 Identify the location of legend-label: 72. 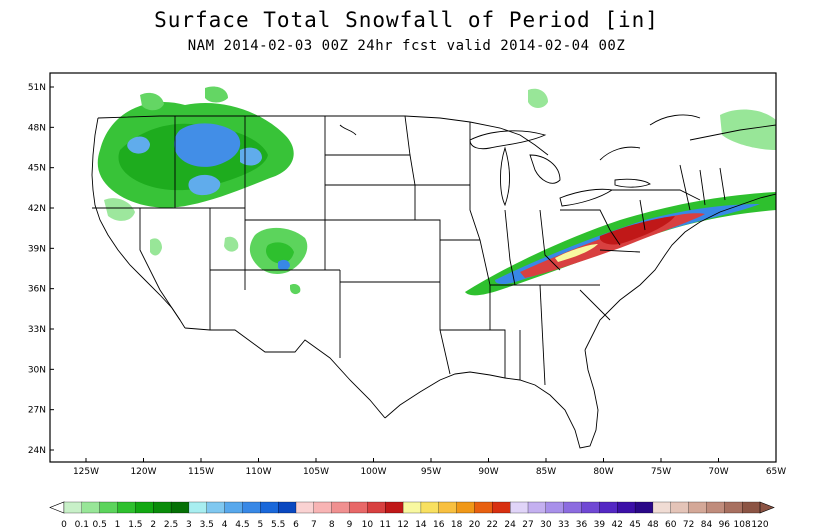
(688, 525).